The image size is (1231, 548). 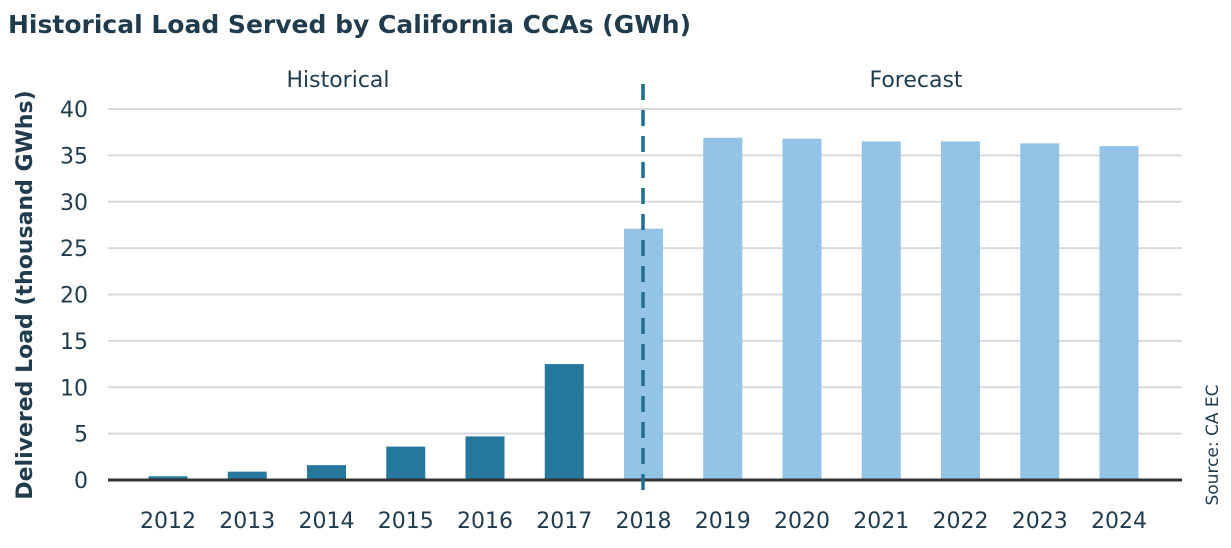 I want to click on bar-2021, so click(x=881, y=310).